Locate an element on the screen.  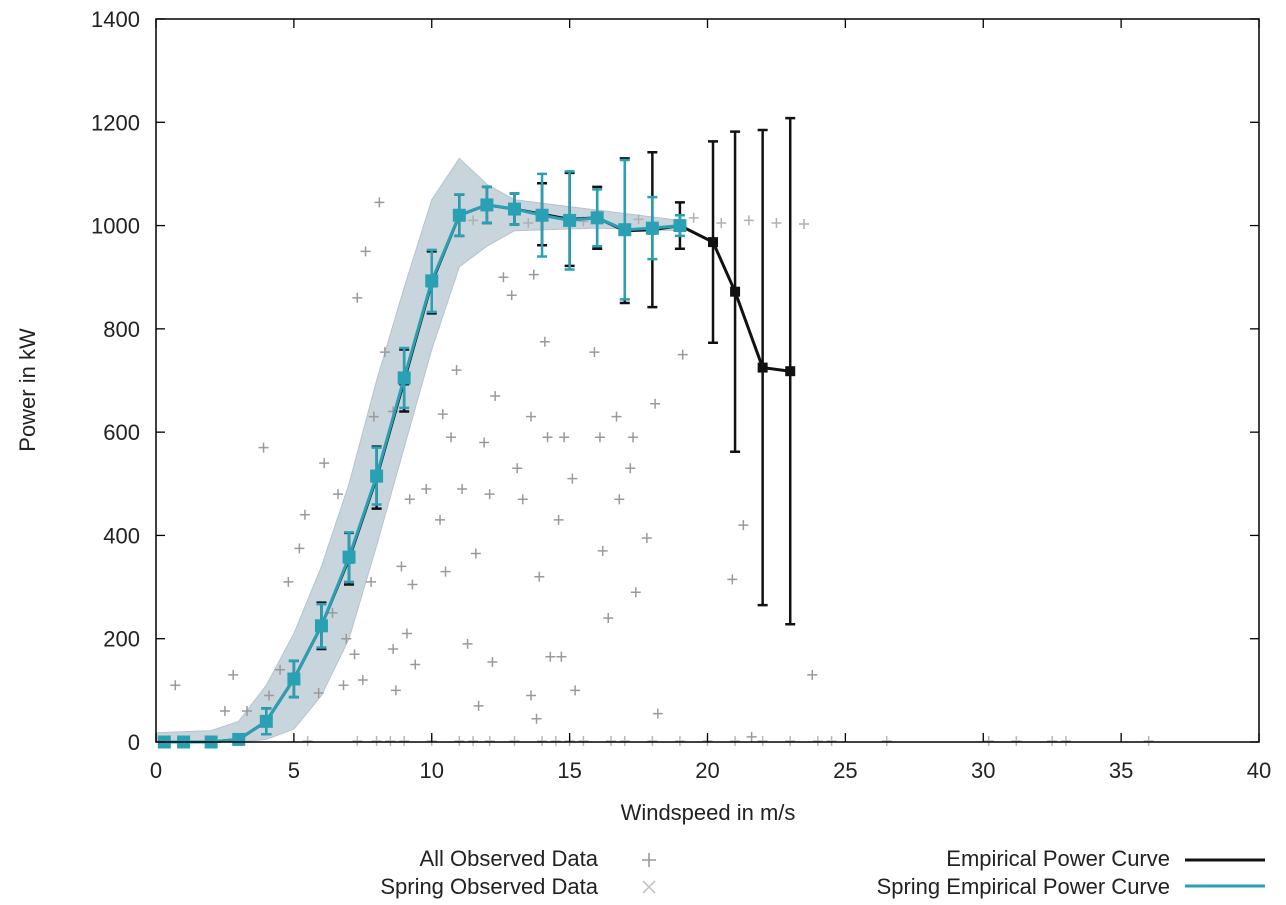
legend-cross-marker is located at coordinates (649, 887).